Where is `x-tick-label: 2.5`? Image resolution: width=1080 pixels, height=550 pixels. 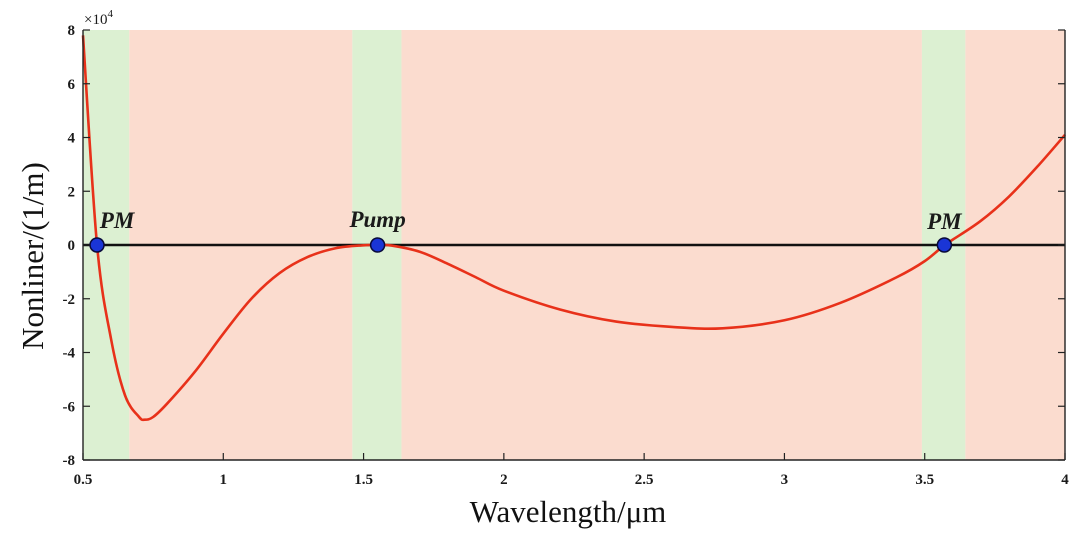
x-tick-label: 2.5 is located at coordinates (644, 480).